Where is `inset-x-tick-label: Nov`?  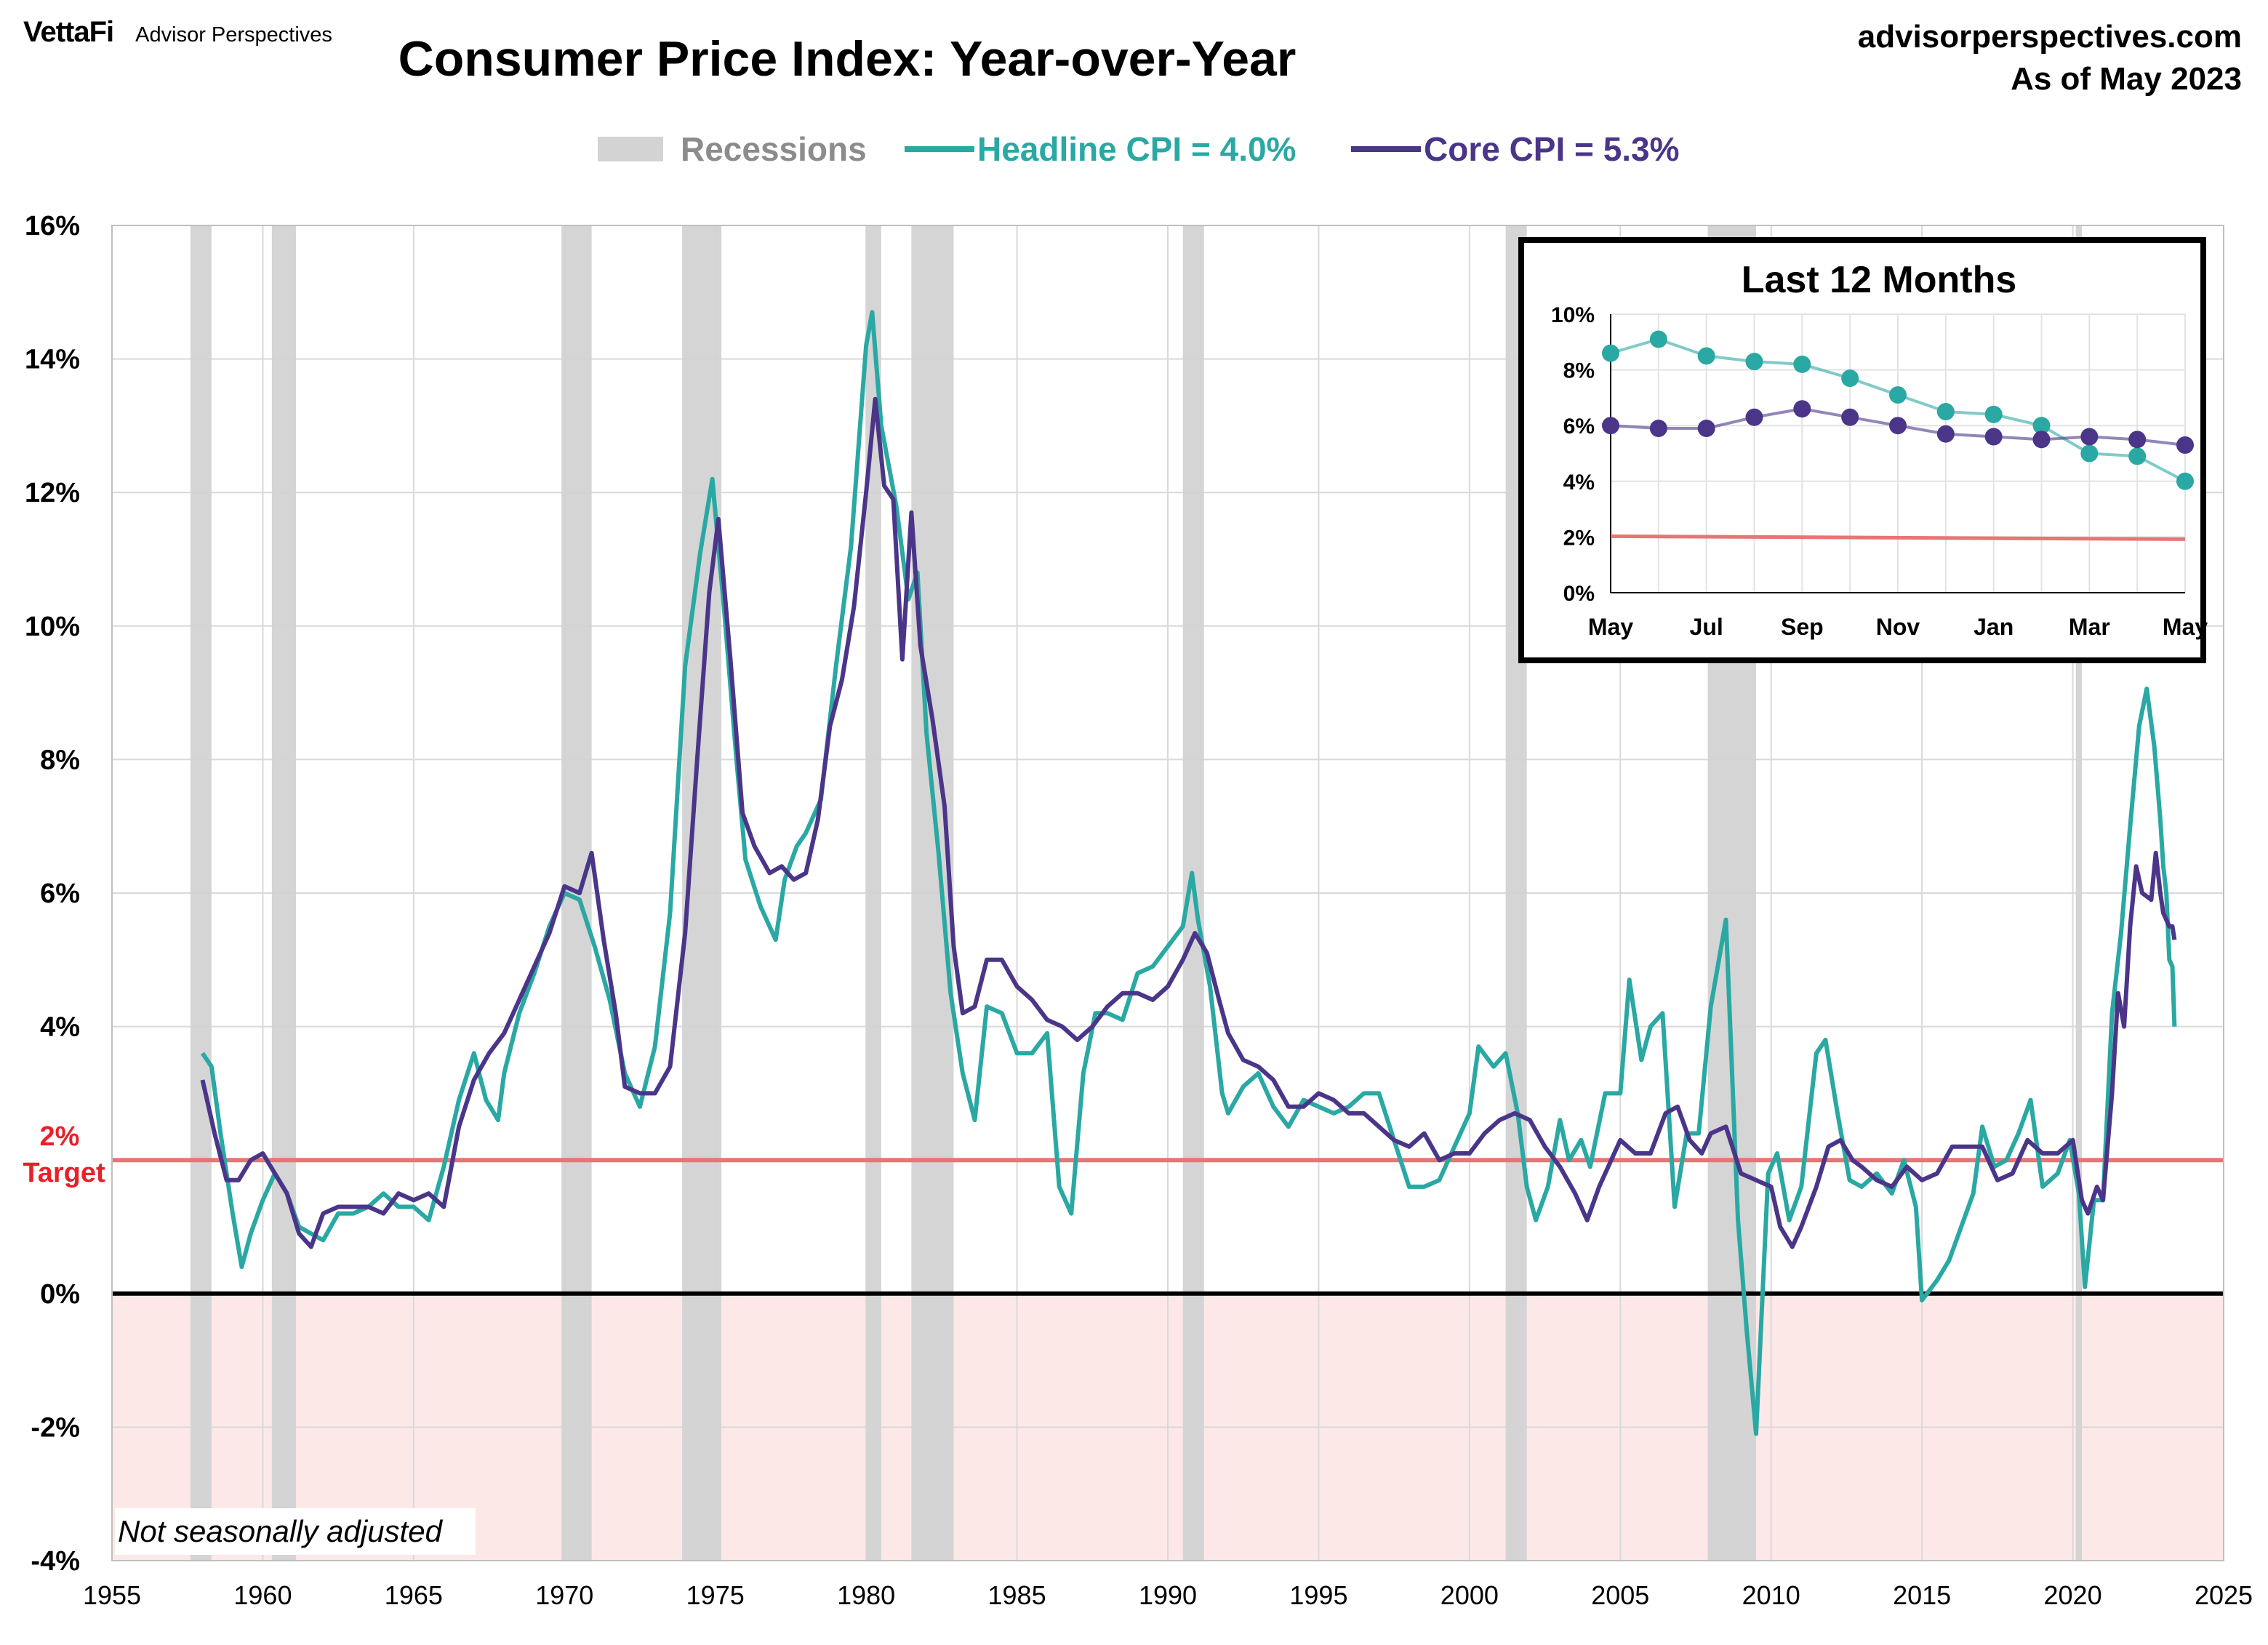 inset-x-tick-label: Nov is located at coordinates (1898, 627).